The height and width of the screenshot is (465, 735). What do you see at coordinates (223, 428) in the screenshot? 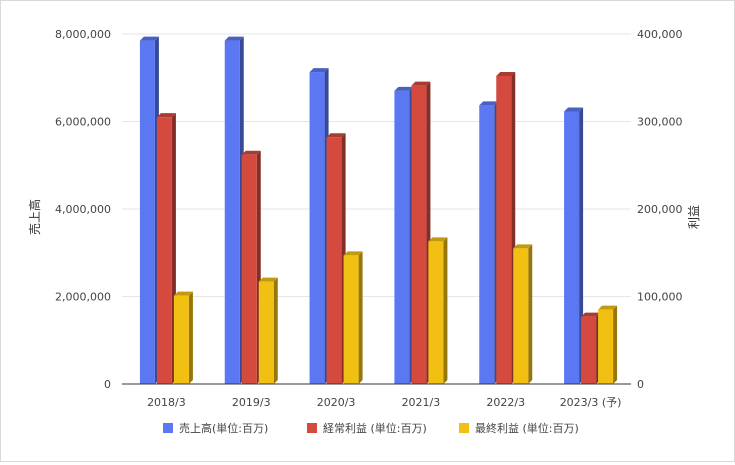
I see `legend-label: 売上高(単位:百万)` at bounding box center [223, 428].